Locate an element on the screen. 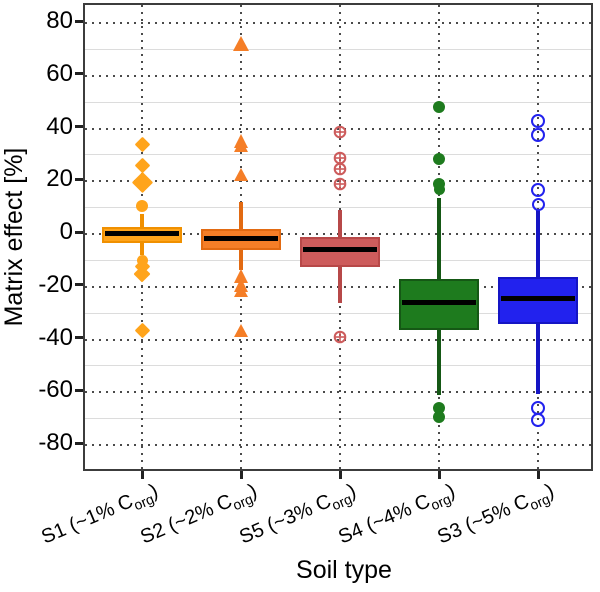  y-tick-label: -60 is located at coordinates (55, 390).